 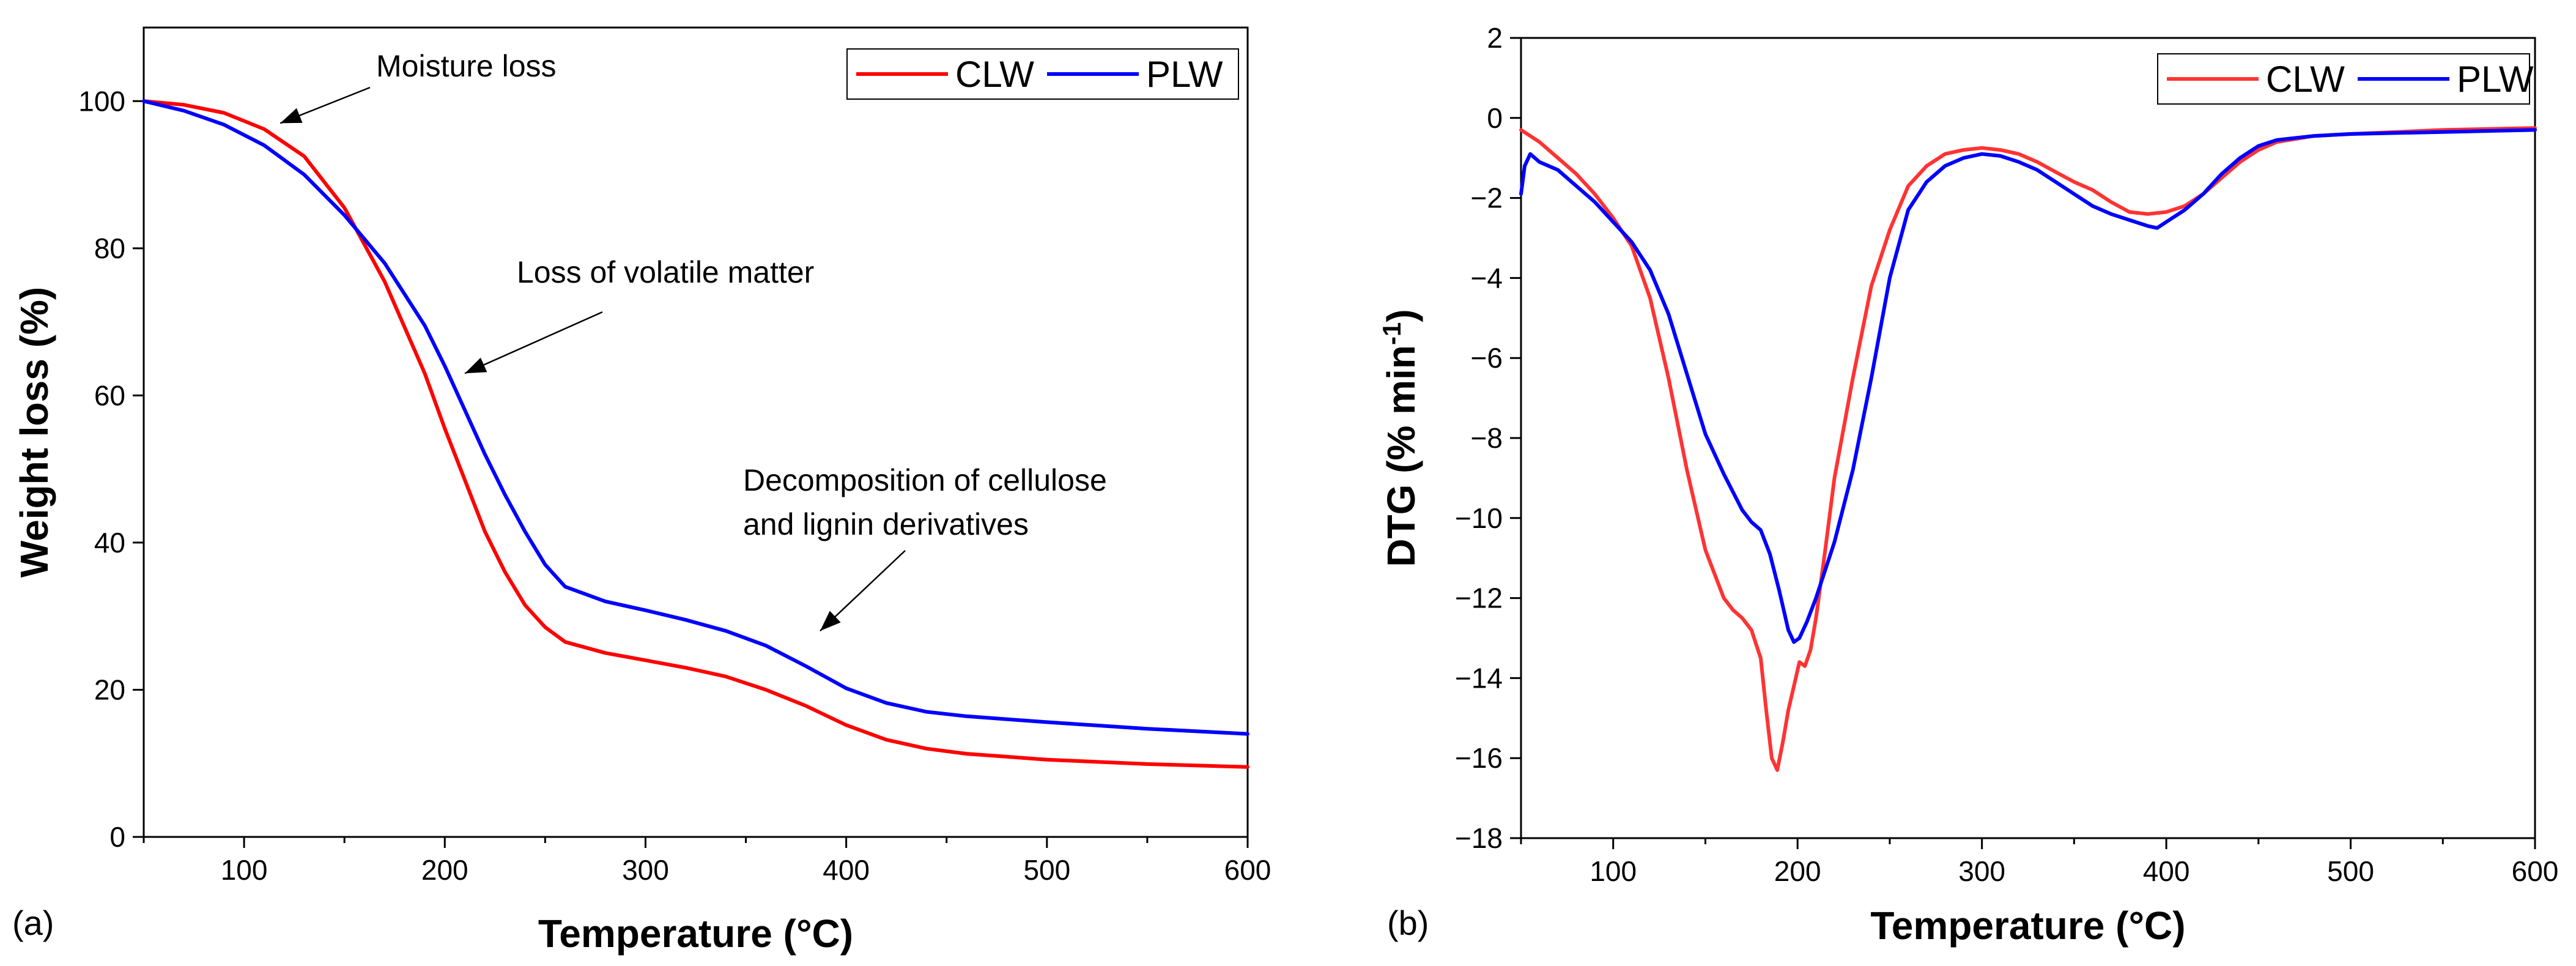 I want to click on y-tick-label: −10, so click(x=1479, y=518).